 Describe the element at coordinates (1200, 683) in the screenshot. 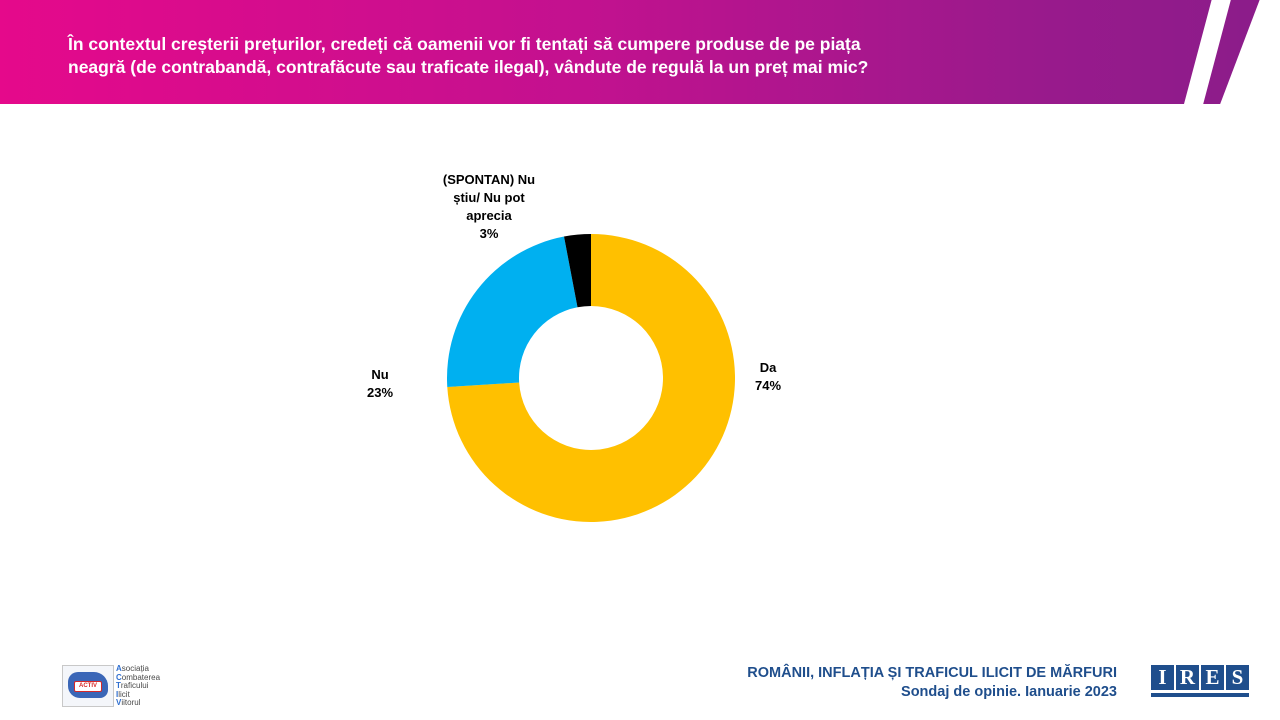

I see `ires-logo: I R E S` at that location.